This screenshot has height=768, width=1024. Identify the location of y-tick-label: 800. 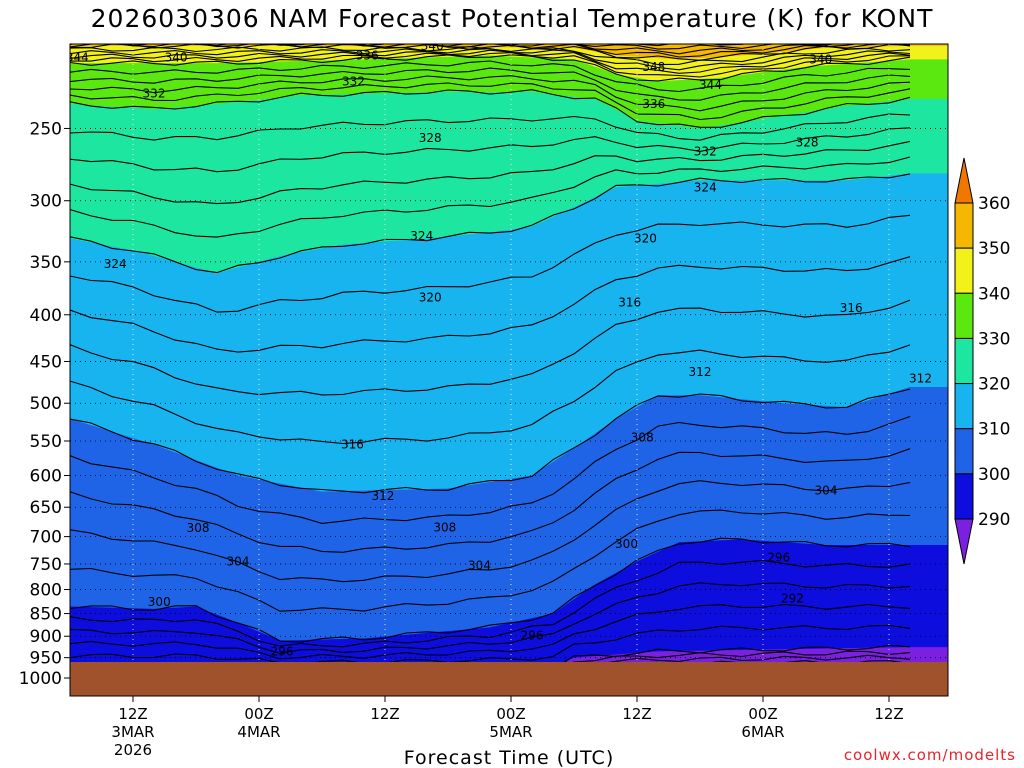
(46, 591).